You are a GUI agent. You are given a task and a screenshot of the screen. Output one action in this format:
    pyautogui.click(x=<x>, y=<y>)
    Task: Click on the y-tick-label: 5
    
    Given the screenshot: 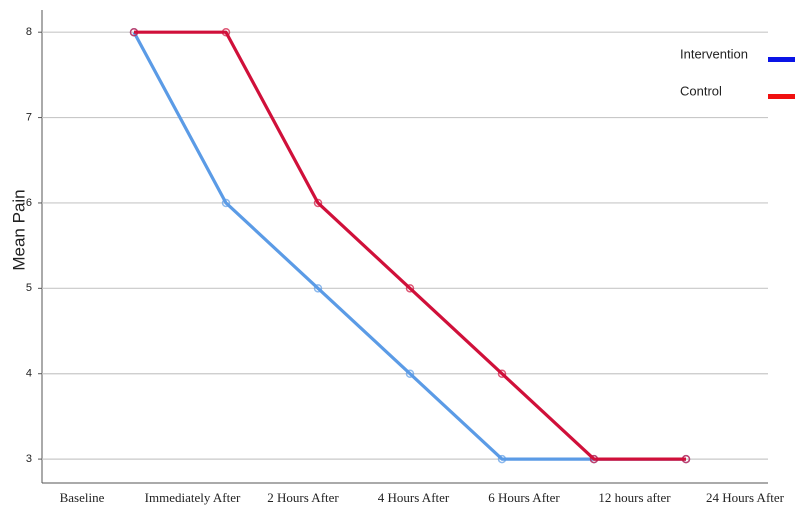 What is the action you would take?
    pyautogui.click(x=29, y=288)
    